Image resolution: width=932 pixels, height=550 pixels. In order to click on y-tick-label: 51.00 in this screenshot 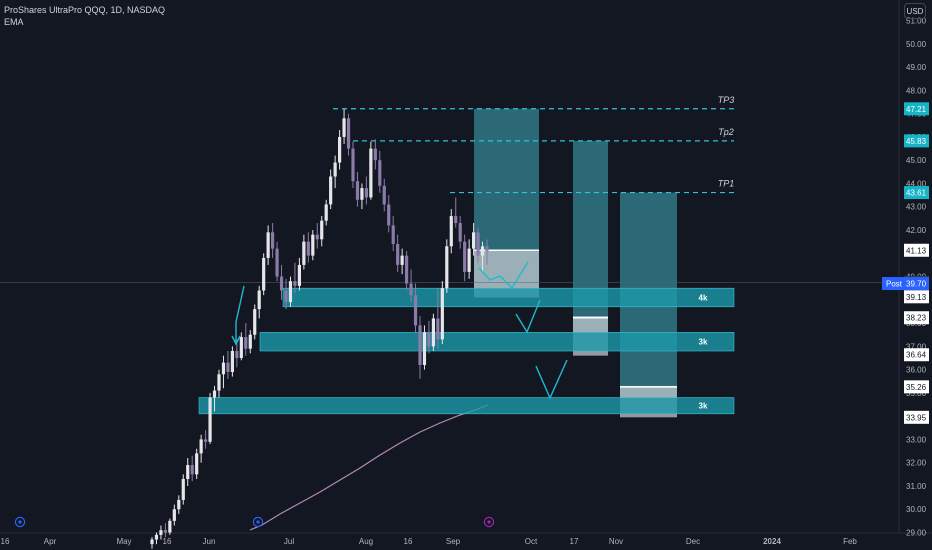, I will do `click(916, 21)`.